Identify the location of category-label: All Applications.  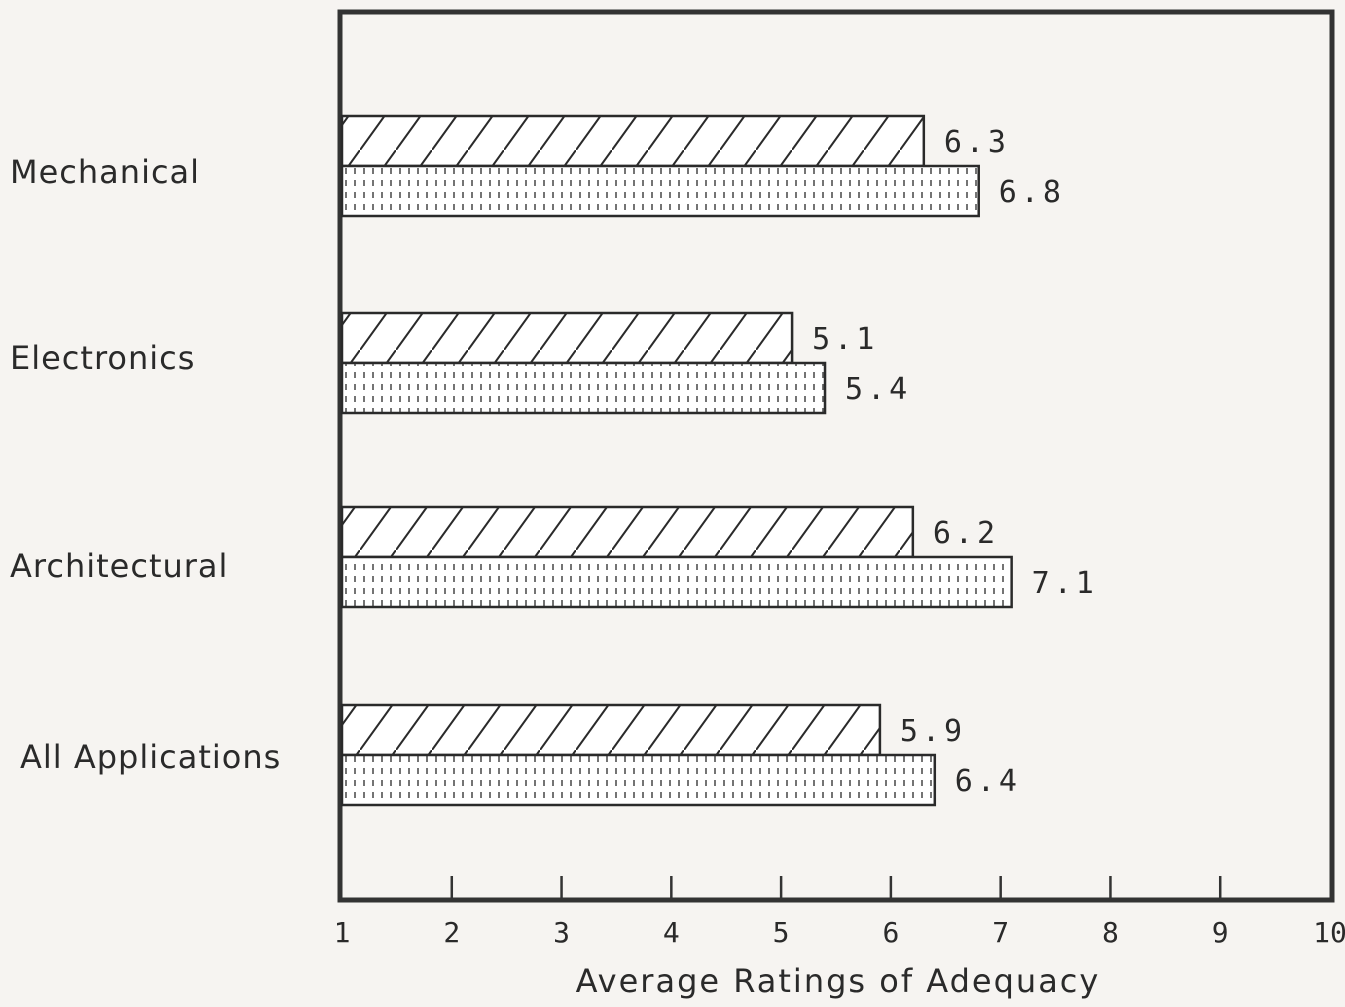
(150, 757).